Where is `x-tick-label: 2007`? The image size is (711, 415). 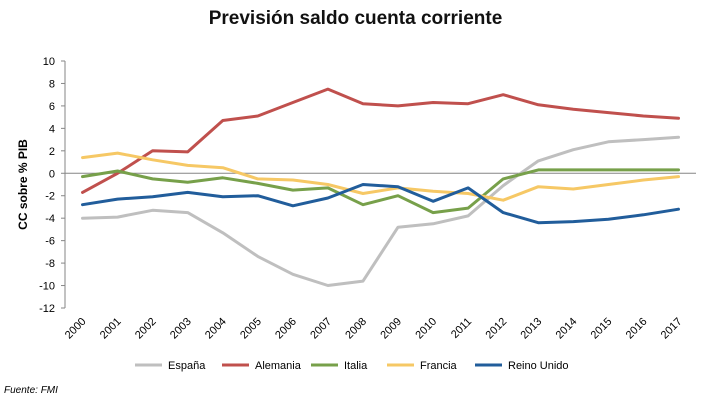 x-tick-label: 2007 is located at coordinates (321, 329).